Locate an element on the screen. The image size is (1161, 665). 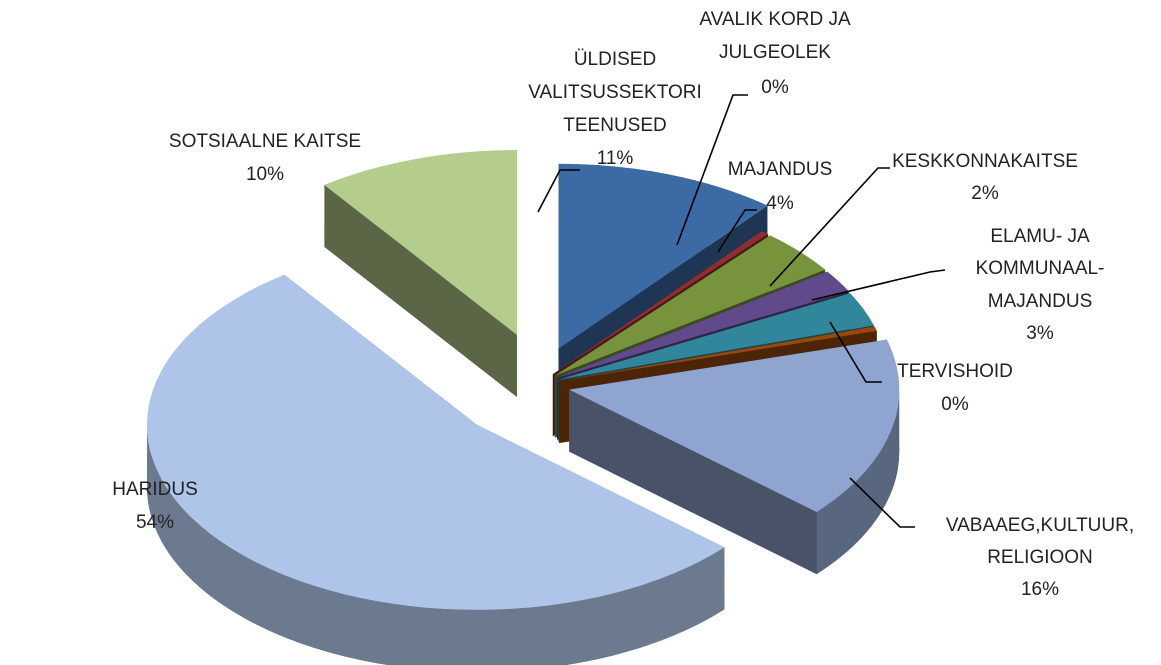
category-label: AVALIK KORD JA is located at coordinates (775, 19).